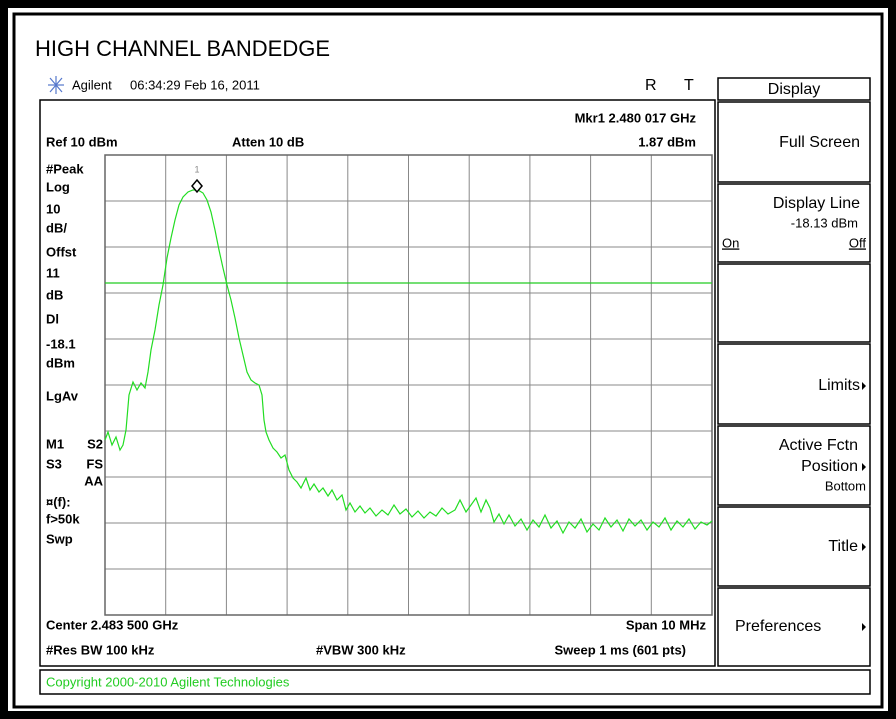  What do you see at coordinates (82, 141) in the screenshot?
I see `ref-level: Ref 10 dBm` at bounding box center [82, 141].